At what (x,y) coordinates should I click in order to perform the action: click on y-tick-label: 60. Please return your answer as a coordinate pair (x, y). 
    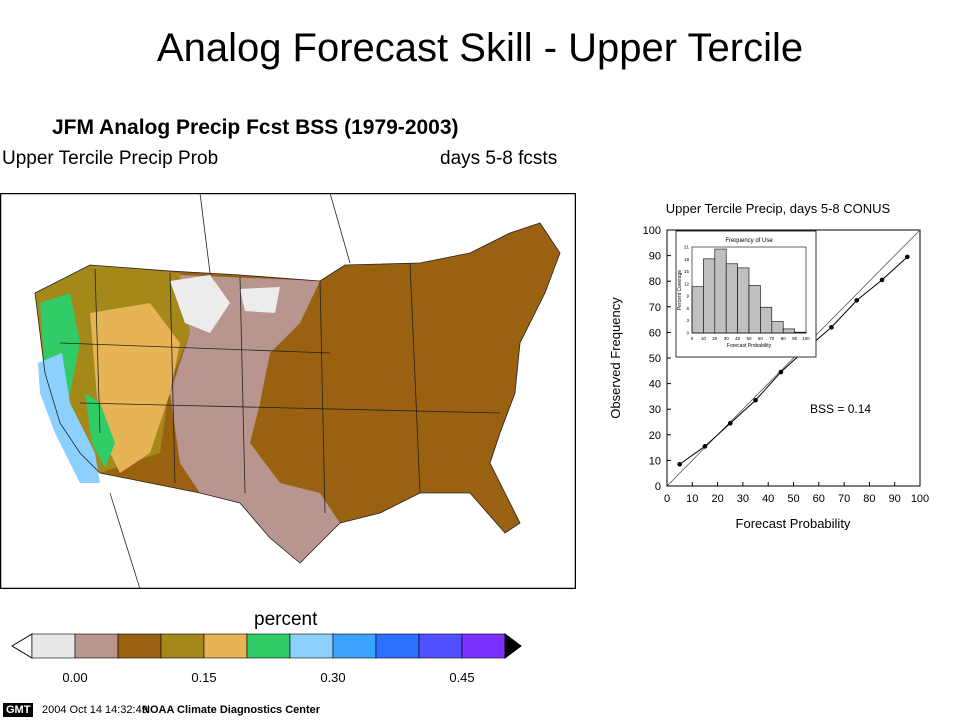
    Looking at the image, I should click on (655, 333).